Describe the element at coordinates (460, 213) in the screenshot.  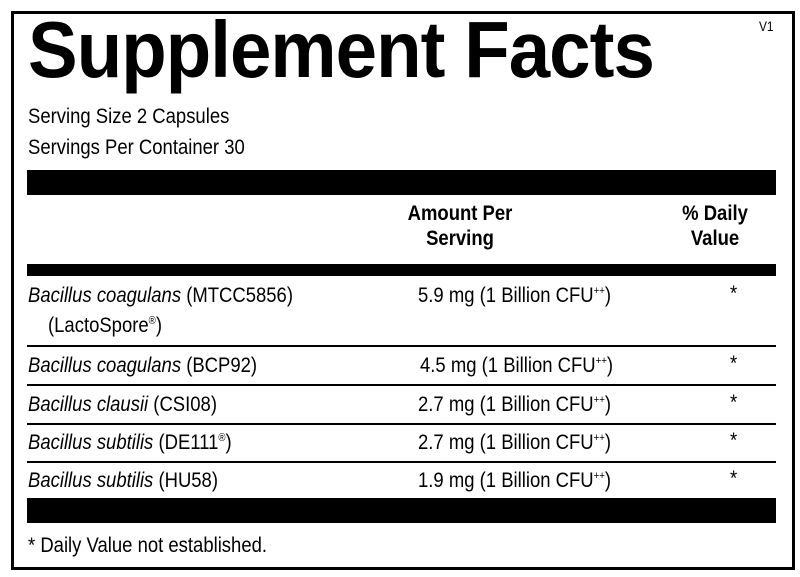
I see `header-amount-line1: Amount Per` at that location.